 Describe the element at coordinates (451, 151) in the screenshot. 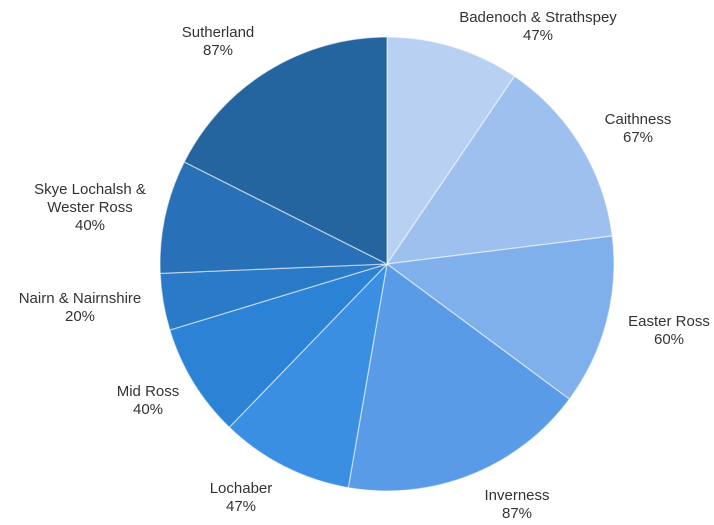

I see `pie-slice-badenoch-and-strathspey` at that location.